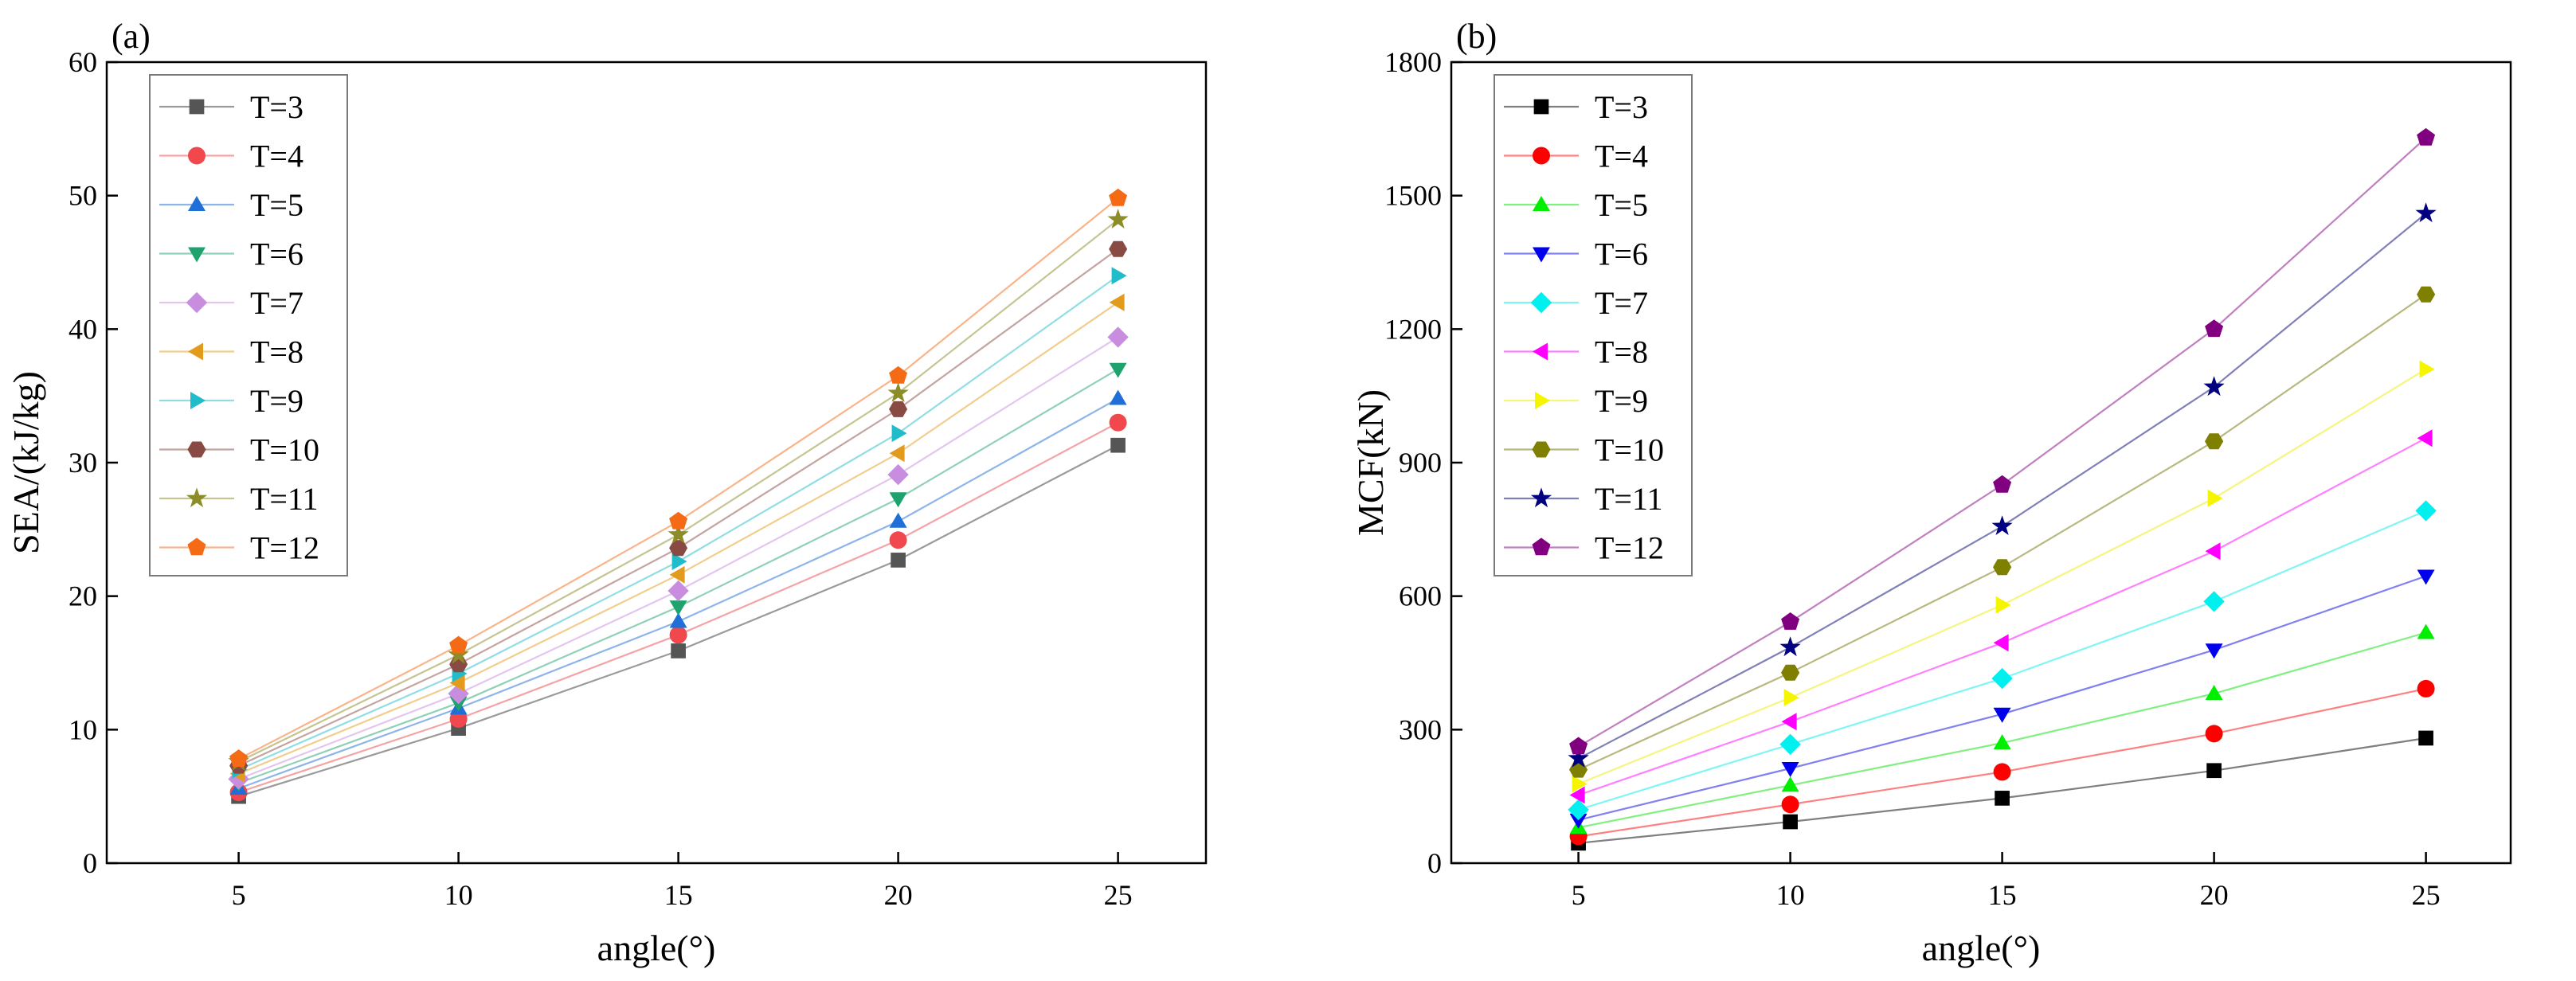  Describe the element at coordinates (2426, 895) in the screenshot. I see `x-tick-label: 25` at that location.